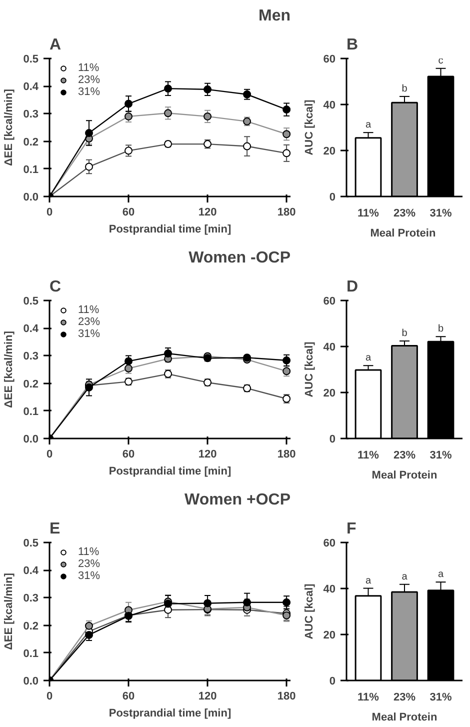 The width and height of the screenshot is (470, 727). Describe the element at coordinates (274, 16) in the screenshot. I see `chart-title: Men` at that location.